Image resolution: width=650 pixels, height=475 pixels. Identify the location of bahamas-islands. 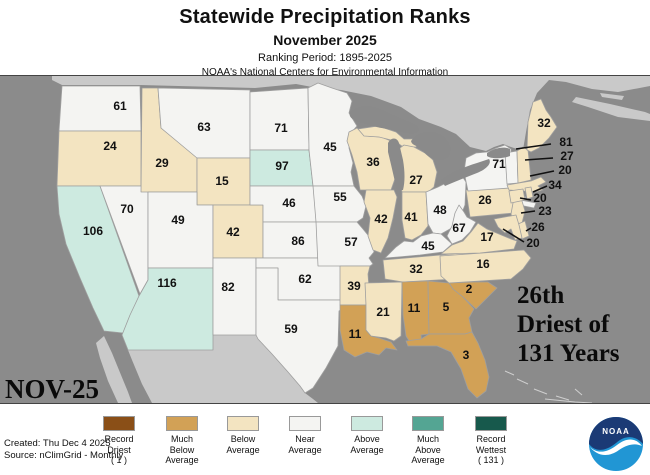
(543, 385).